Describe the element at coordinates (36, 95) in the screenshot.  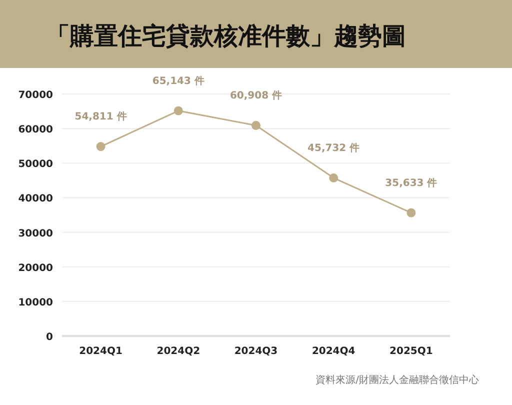
I see `y-tick-label: 70000` at that location.